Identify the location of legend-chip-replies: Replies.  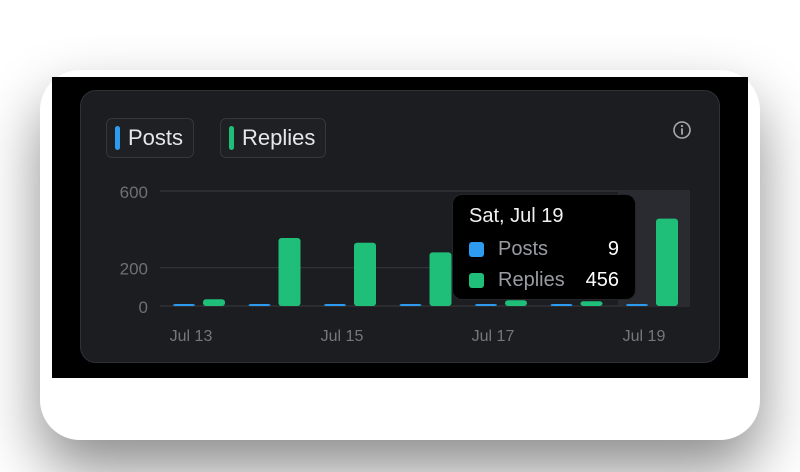
(273, 138).